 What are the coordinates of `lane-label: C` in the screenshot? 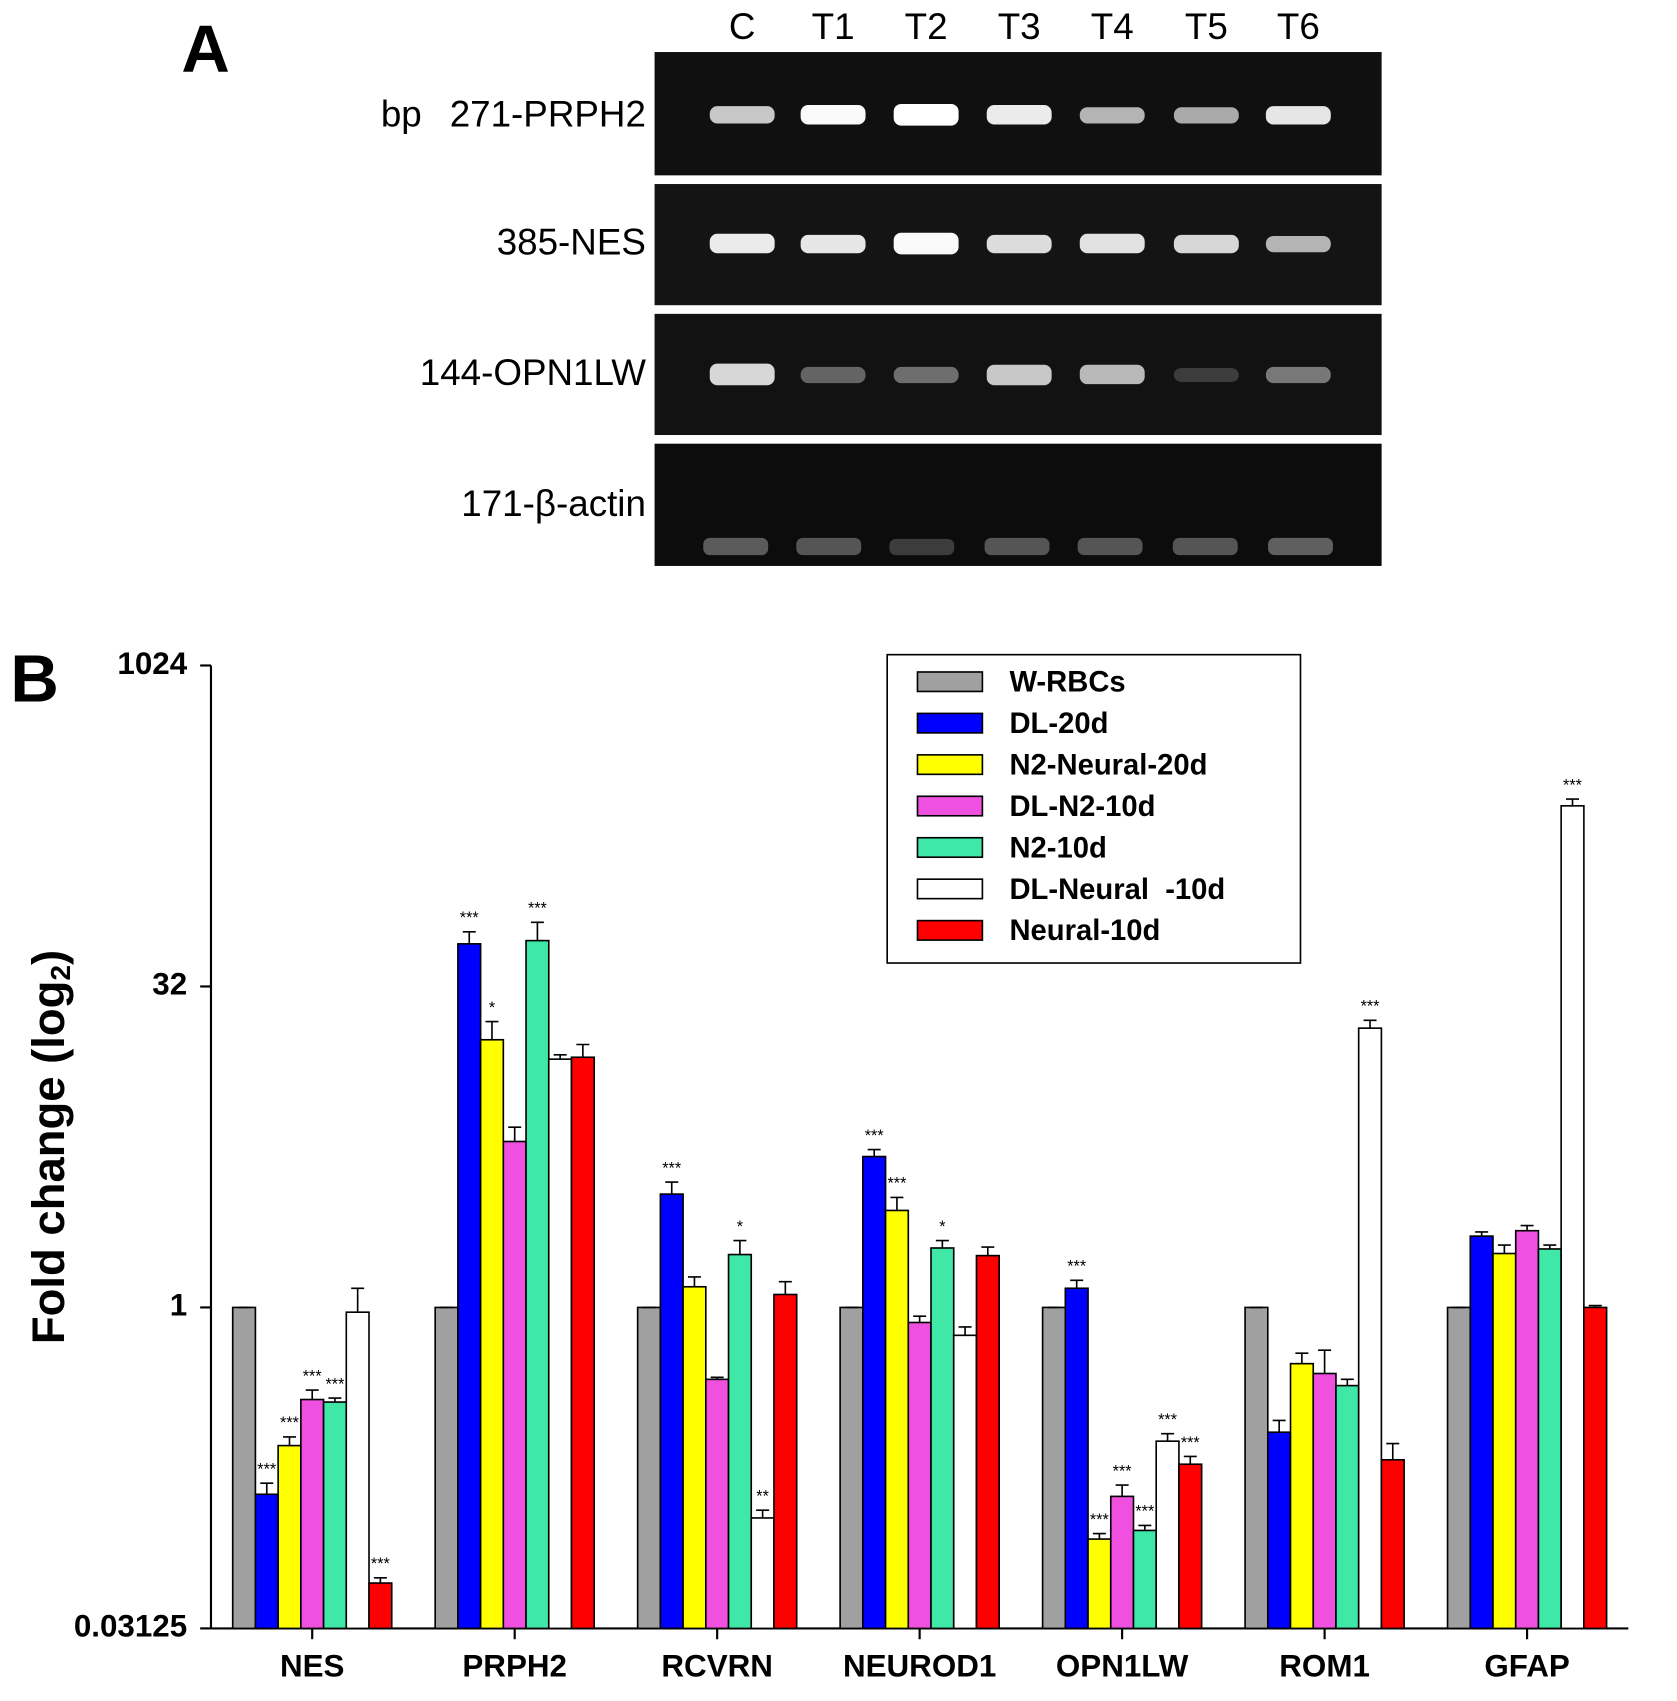 It's located at (742, 26).